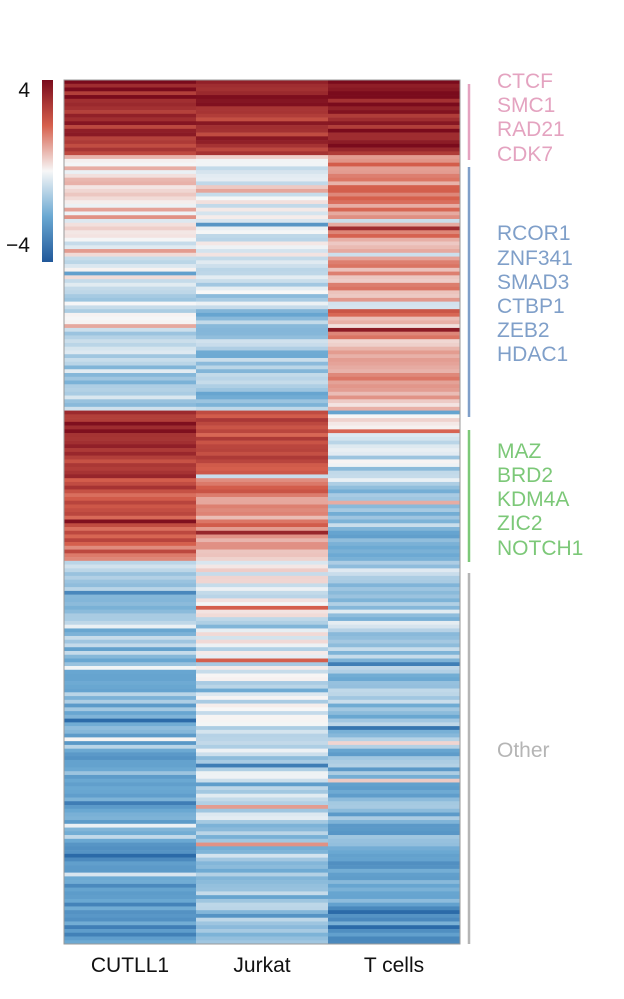  What do you see at coordinates (525, 81) in the screenshot?
I see `gene-label-ctcf: CTCF` at bounding box center [525, 81].